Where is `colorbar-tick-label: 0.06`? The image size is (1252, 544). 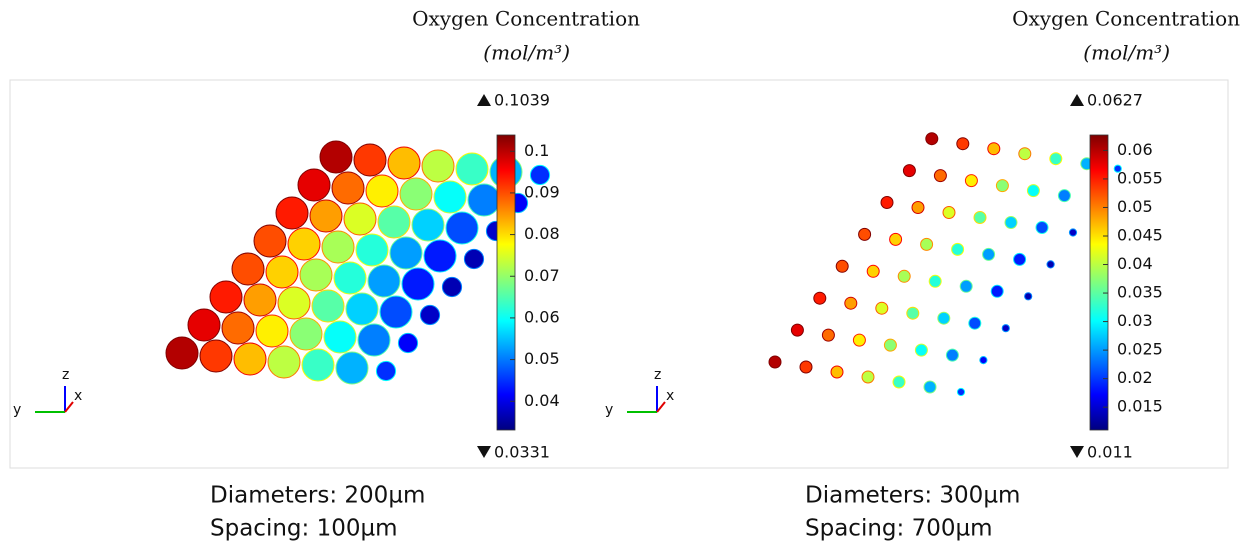
colorbar-tick-label: 0.06 is located at coordinates (1135, 149).